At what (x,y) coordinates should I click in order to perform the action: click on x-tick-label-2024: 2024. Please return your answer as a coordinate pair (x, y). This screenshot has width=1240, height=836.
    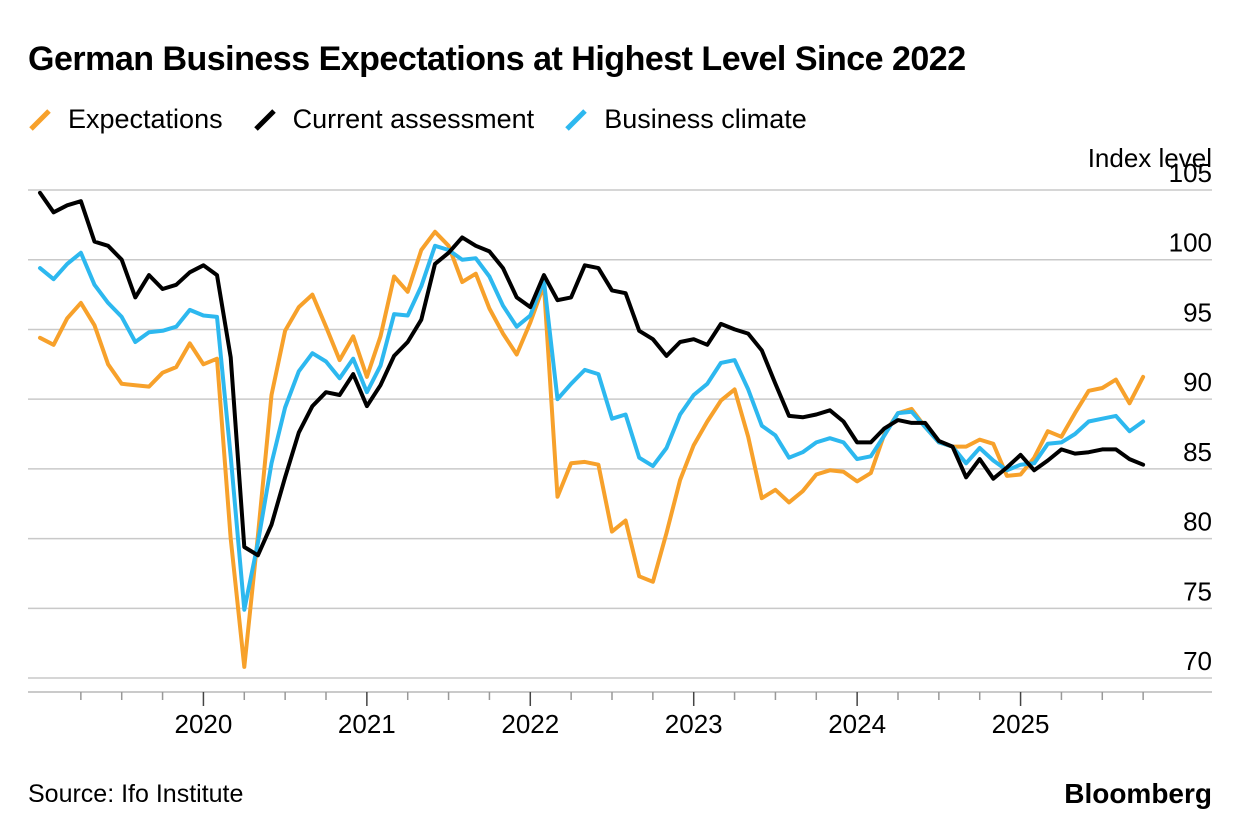
    Looking at the image, I should click on (857, 724).